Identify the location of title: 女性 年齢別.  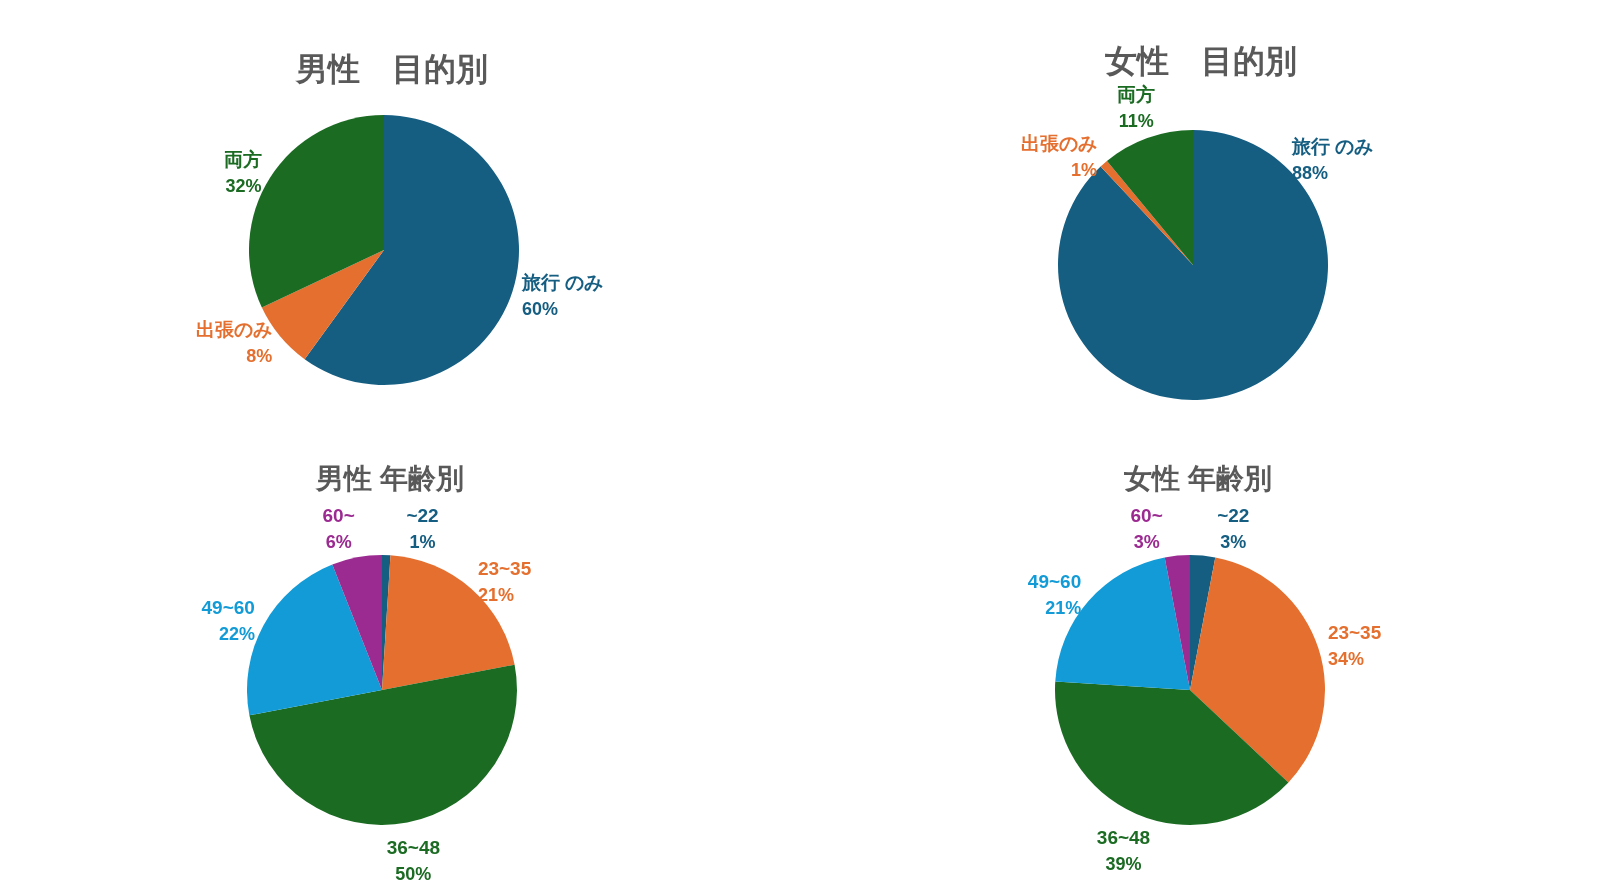
(1198, 478).